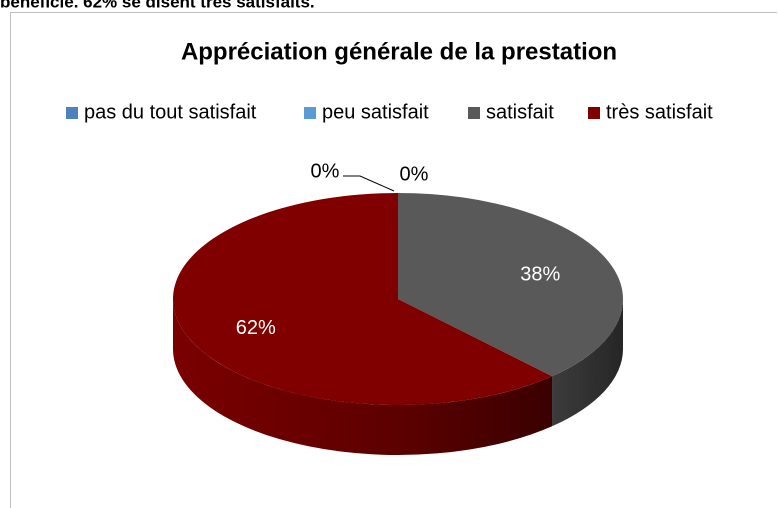 This screenshot has width=778, height=508. Describe the element at coordinates (399, 51) in the screenshot. I see `chart-title: Appréciation générale de la prestation` at that location.